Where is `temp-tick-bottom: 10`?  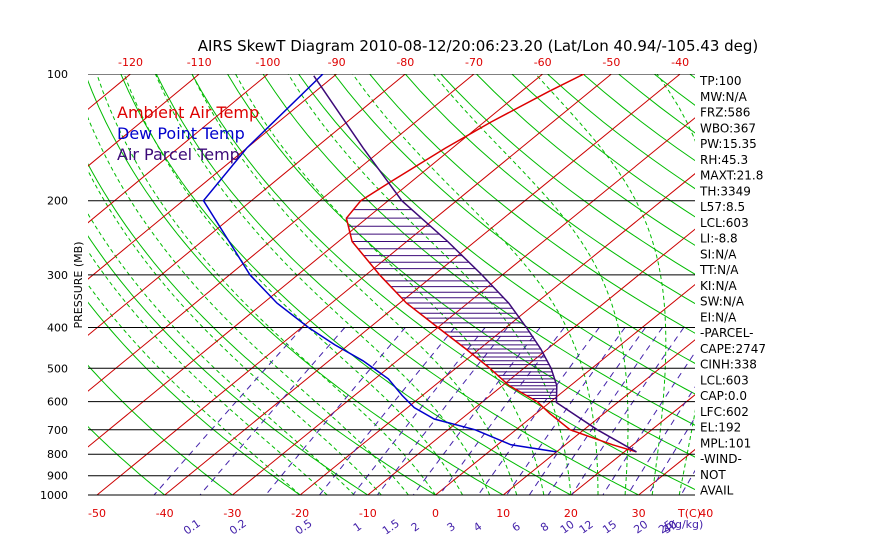 temp-tick-bottom: 10 is located at coordinates (503, 513).